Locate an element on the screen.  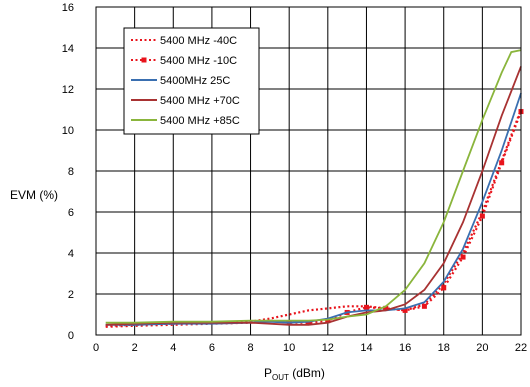
y-tick-label: 8 is located at coordinates (71, 172).